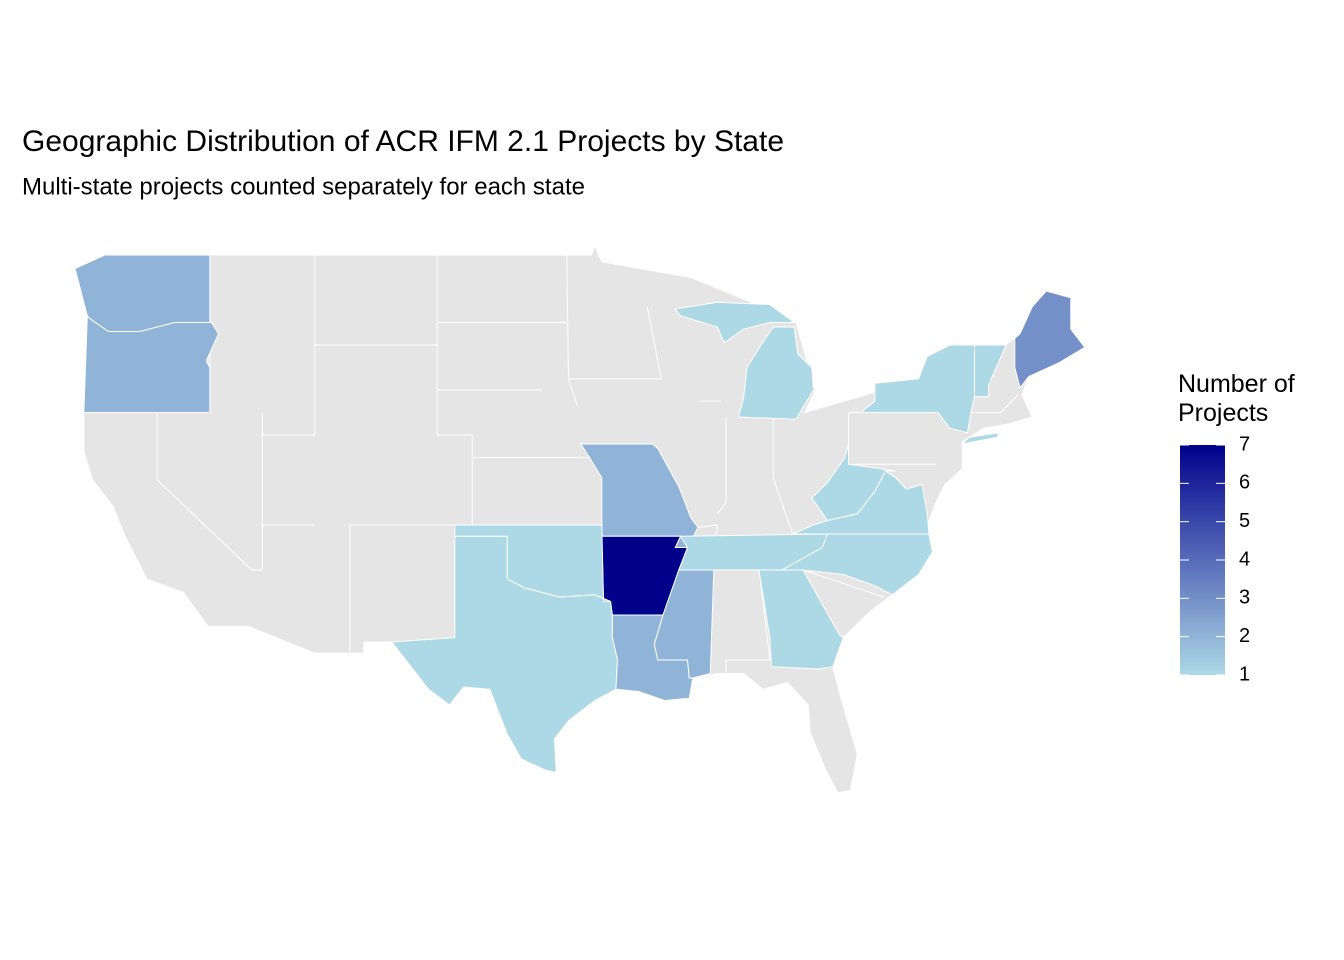 The width and height of the screenshot is (1344, 960). Describe the element at coordinates (1244, 521) in the screenshot. I see `legend-tick-label: 5` at that location.